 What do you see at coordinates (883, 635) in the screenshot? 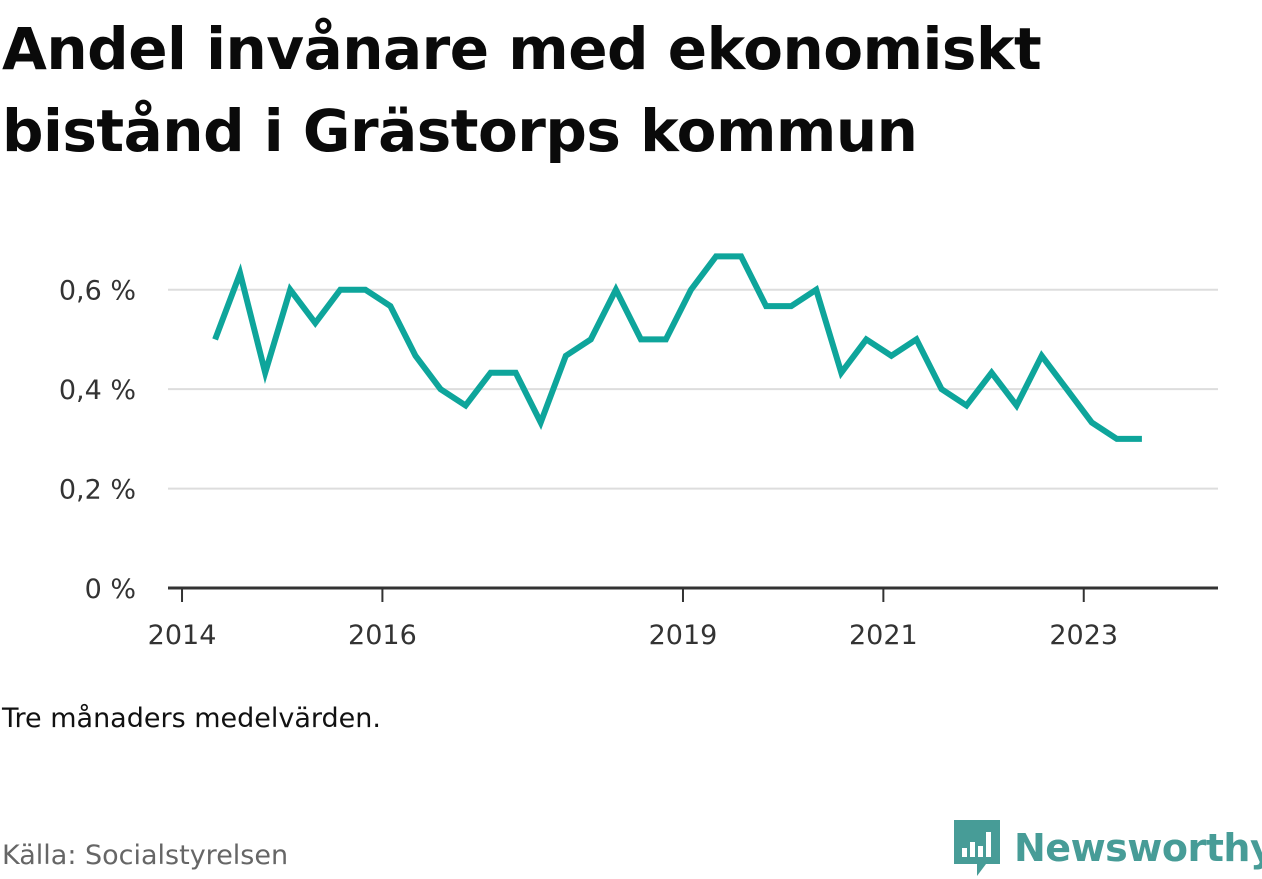
I see `x-tick-label: 2021` at bounding box center [883, 635].